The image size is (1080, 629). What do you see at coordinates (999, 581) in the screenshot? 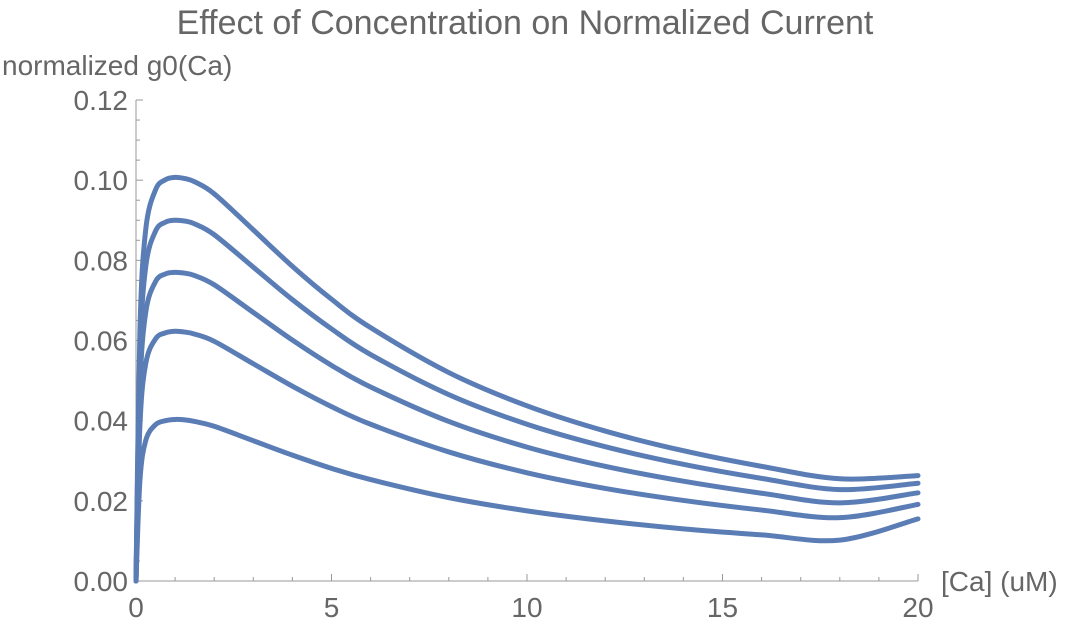
I see `x-axis-label: [Ca] (uM)` at bounding box center [999, 581].